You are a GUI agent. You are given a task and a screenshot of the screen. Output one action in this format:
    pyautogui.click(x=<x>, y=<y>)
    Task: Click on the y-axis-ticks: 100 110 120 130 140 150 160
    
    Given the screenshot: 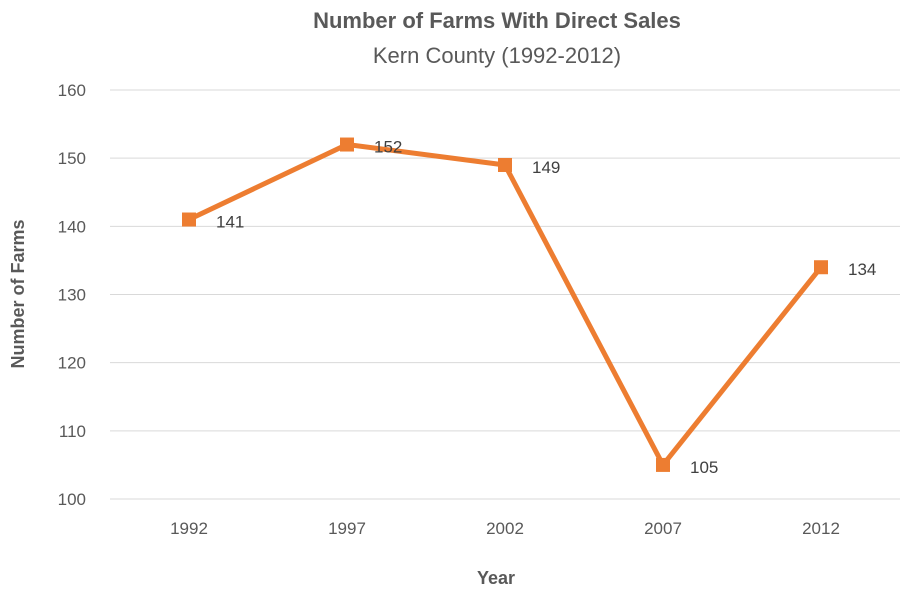 What is the action you would take?
    pyautogui.click(x=72, y=295)
    